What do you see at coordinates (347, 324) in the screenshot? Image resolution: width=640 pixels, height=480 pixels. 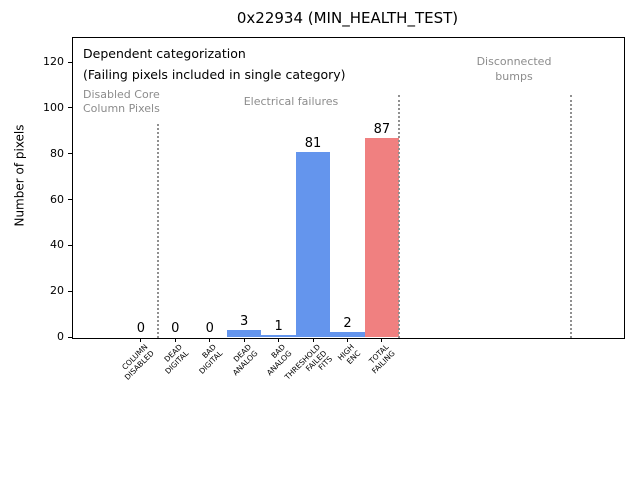 I see `bar-value-label: 2` at bounding box center [347, 324].